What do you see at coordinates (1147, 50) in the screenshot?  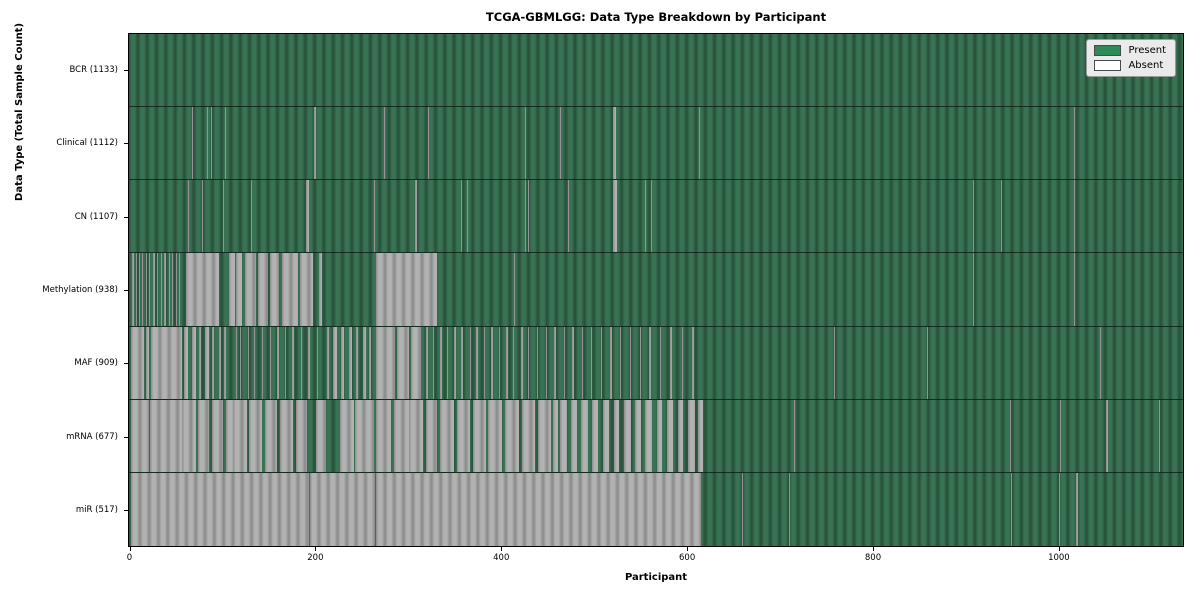 I see `legend-present-label: Present` at bounding box center [1147, 50].